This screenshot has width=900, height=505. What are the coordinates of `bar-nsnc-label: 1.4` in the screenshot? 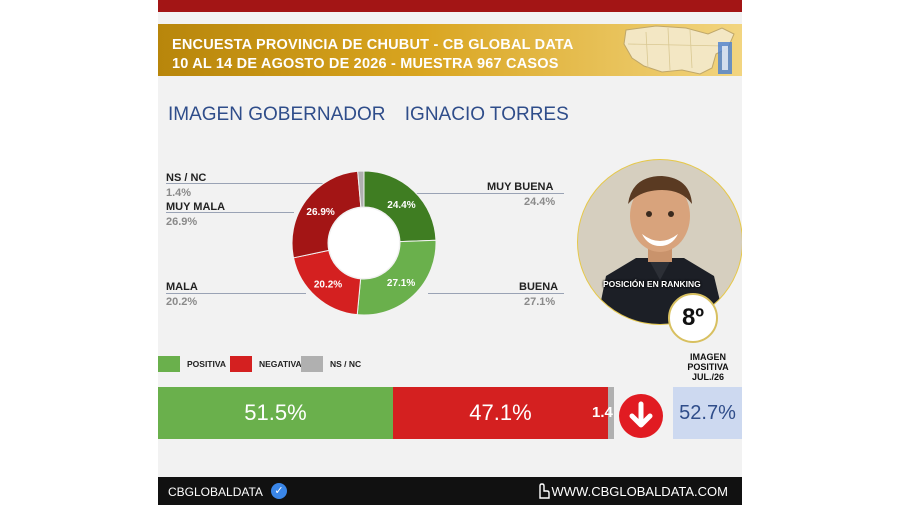 It's located at (602, 412).